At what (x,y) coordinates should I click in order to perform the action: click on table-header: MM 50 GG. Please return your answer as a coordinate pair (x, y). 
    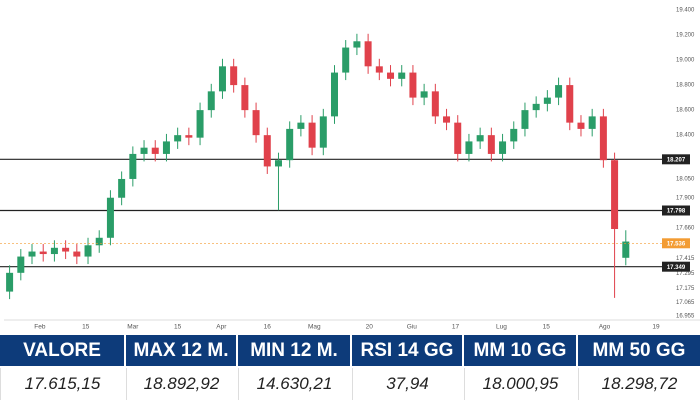
    Looking at the image, I should click on (639, 350).